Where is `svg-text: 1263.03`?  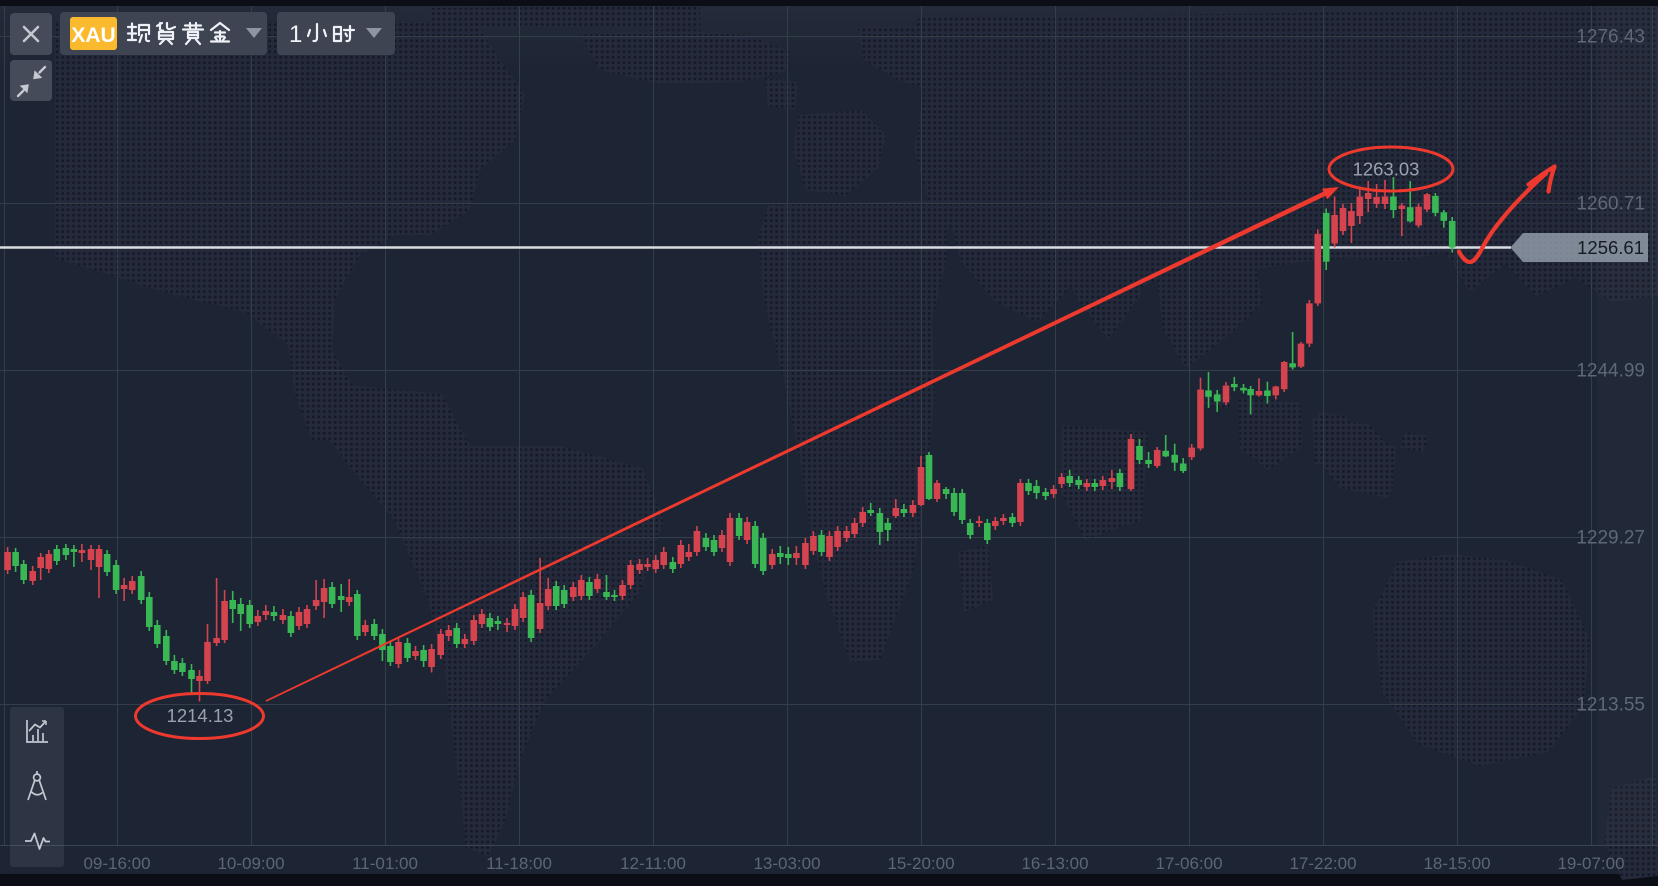 svg-text: 1263.03 is located at coordinates (1386, 169).